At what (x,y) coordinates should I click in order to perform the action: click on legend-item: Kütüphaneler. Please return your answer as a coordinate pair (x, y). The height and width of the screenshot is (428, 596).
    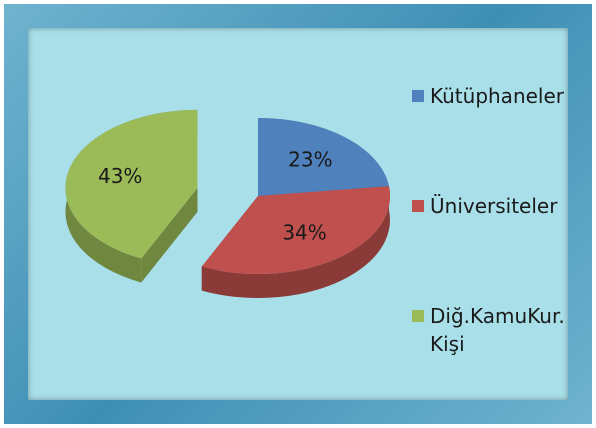
    Looking at the image, I should click on (492, 96).